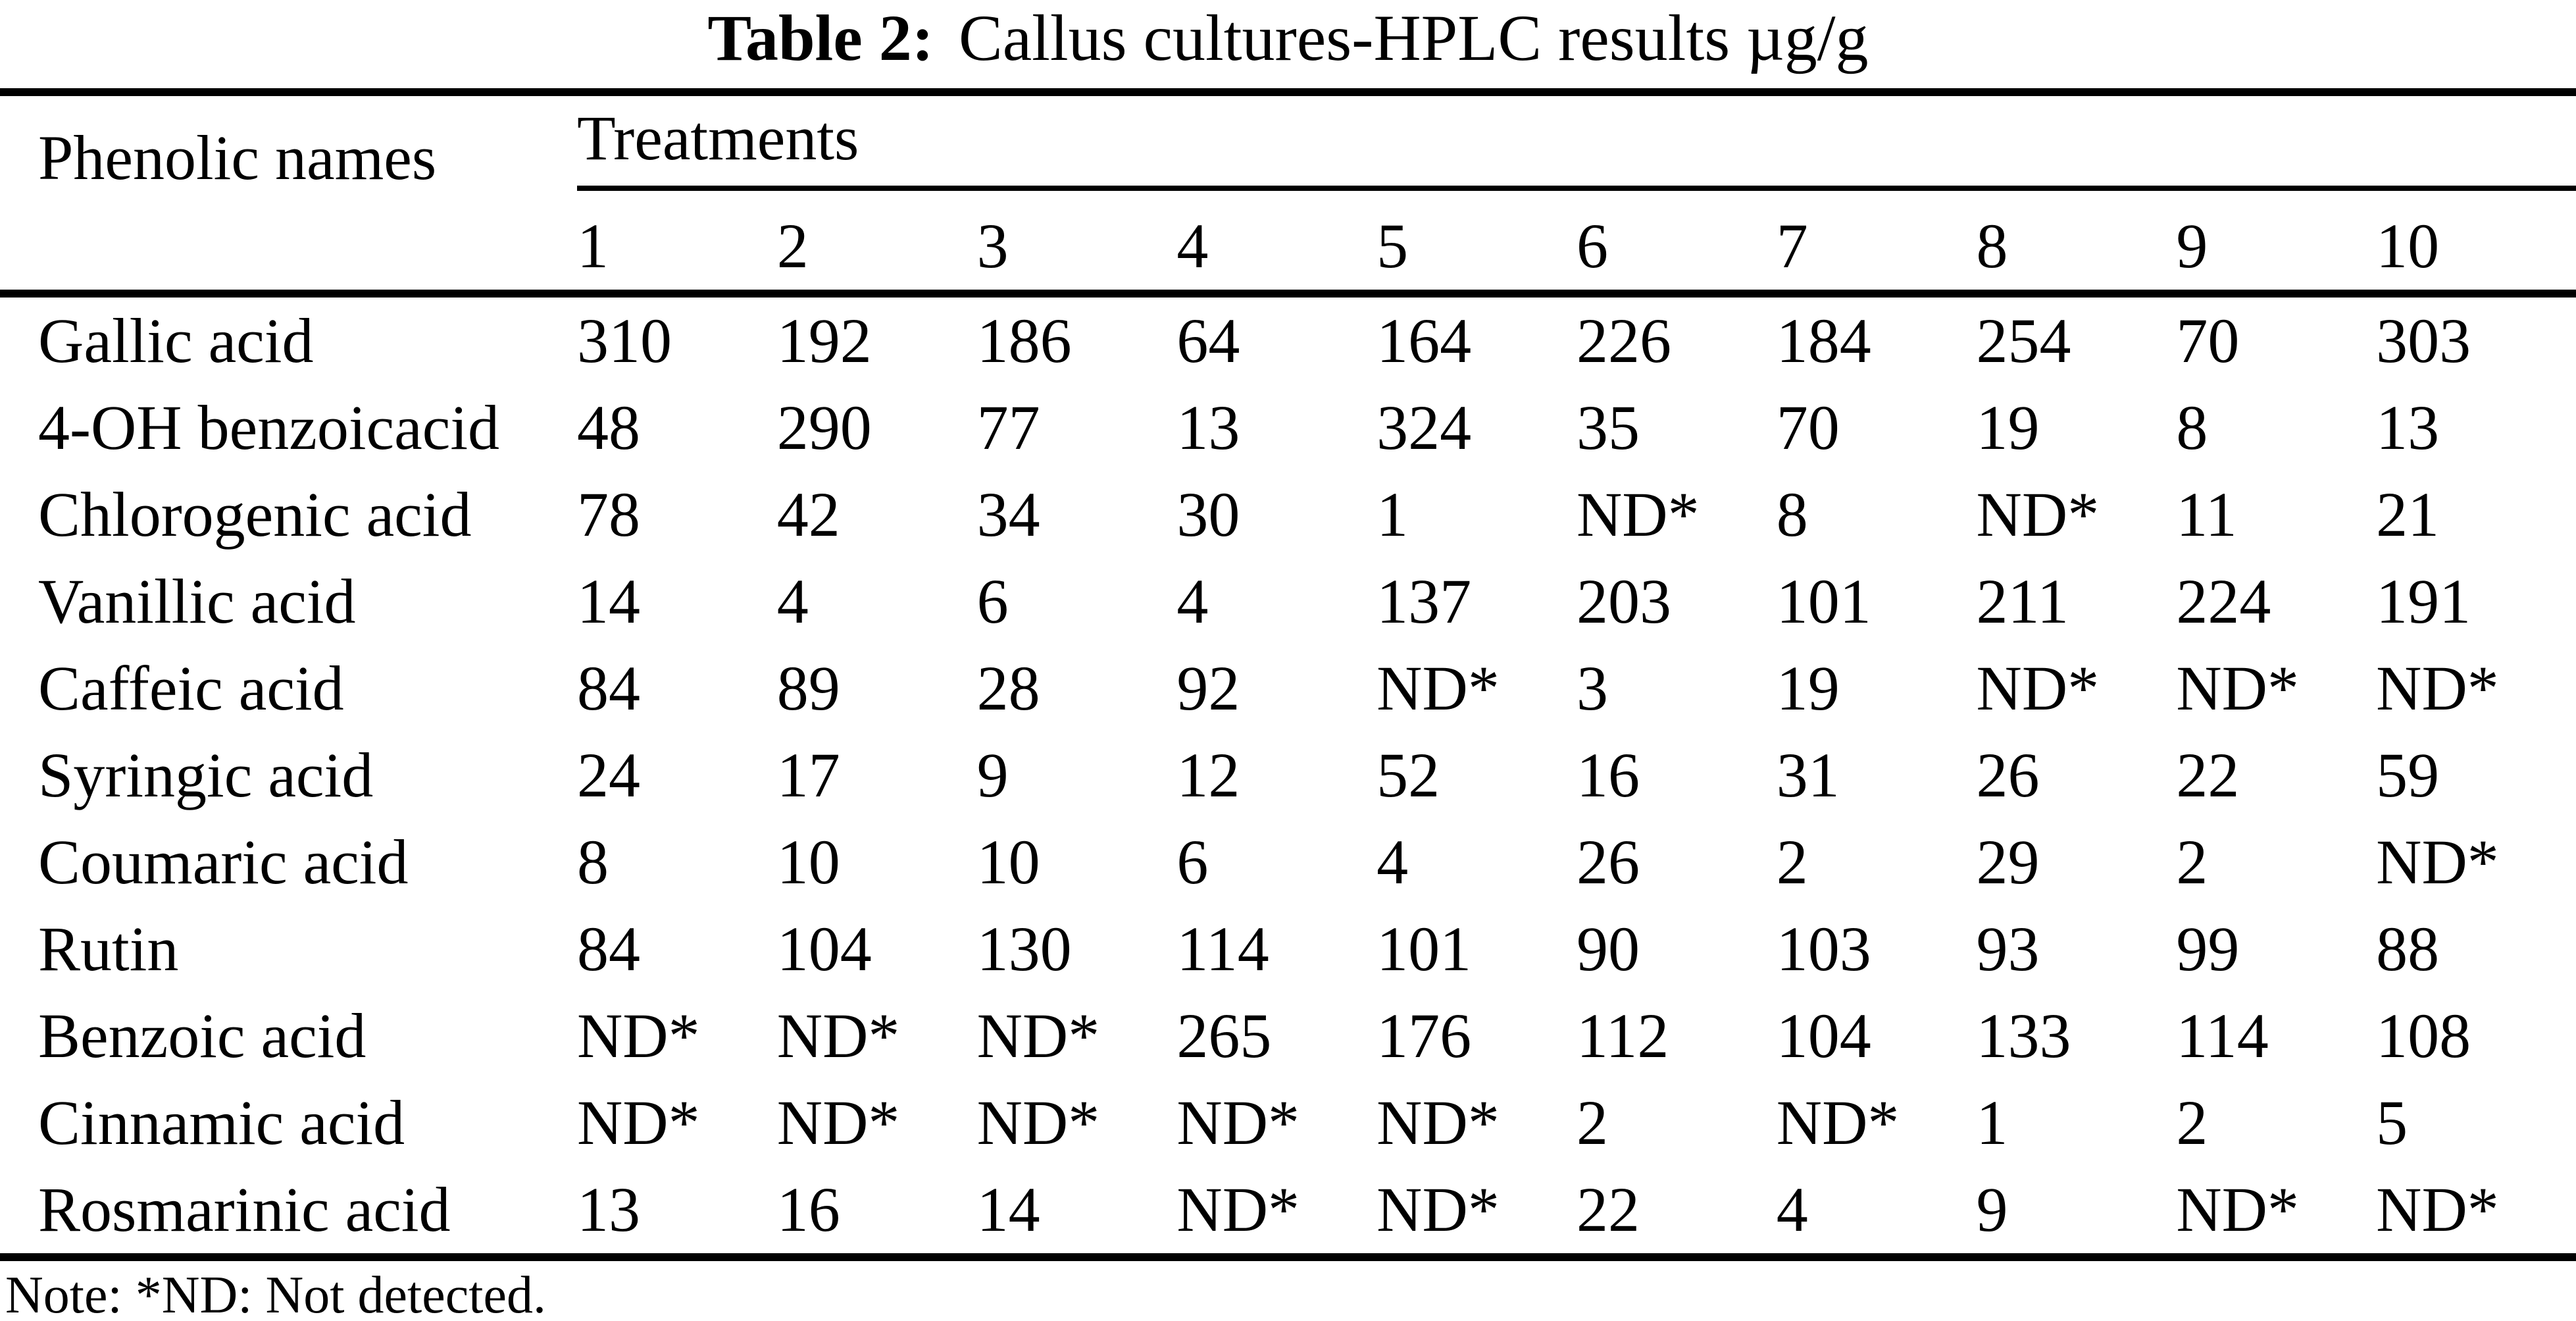  Describe the element at coordinates (1623, 601) in the screenshot. I see `value-cell: 203` at that location.